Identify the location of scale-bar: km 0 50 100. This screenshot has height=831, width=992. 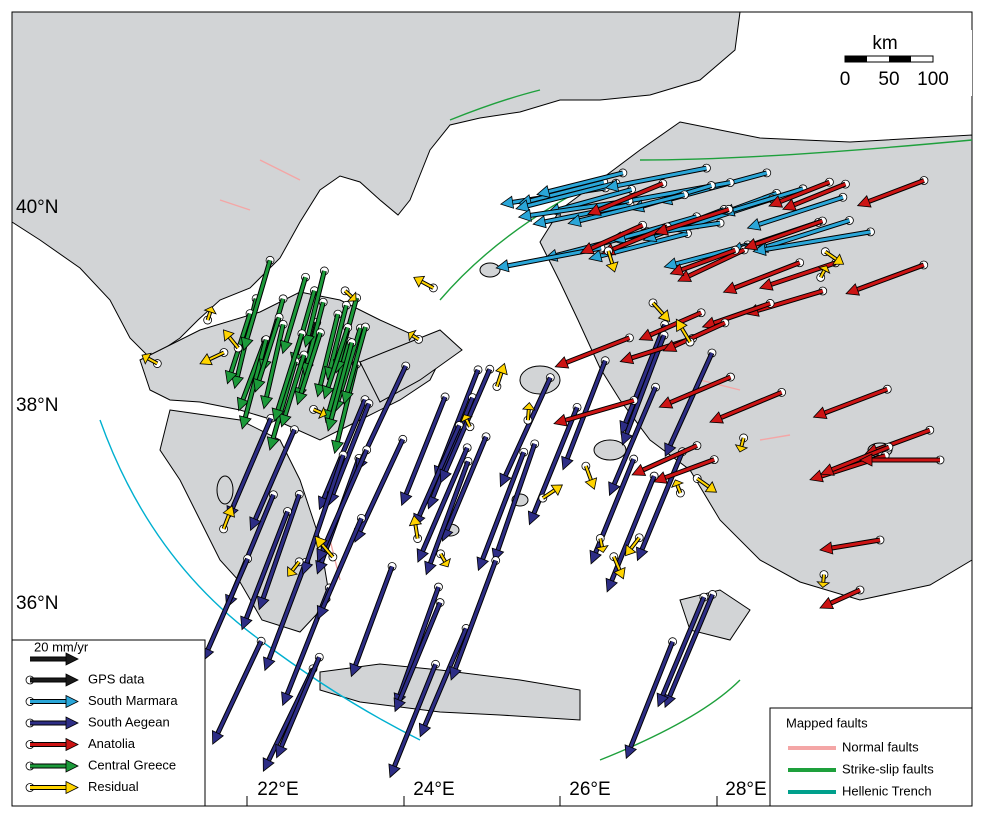
(902, 63).